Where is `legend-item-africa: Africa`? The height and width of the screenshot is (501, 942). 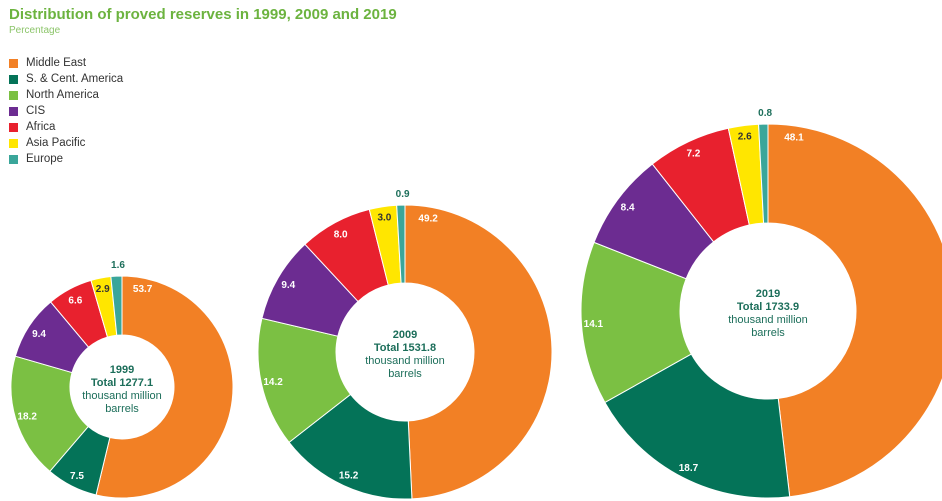 legend-item-africa: Africa is located at coordinates (66, 127).